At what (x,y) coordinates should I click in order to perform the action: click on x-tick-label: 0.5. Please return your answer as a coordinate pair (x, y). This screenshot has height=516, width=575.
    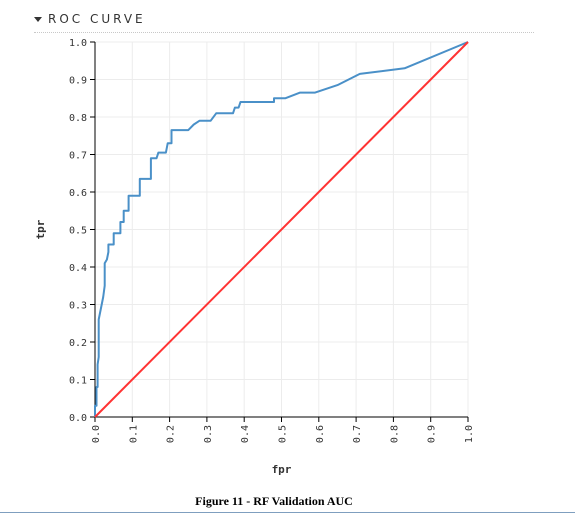
    Looking at the image, I should click on (283, 434).